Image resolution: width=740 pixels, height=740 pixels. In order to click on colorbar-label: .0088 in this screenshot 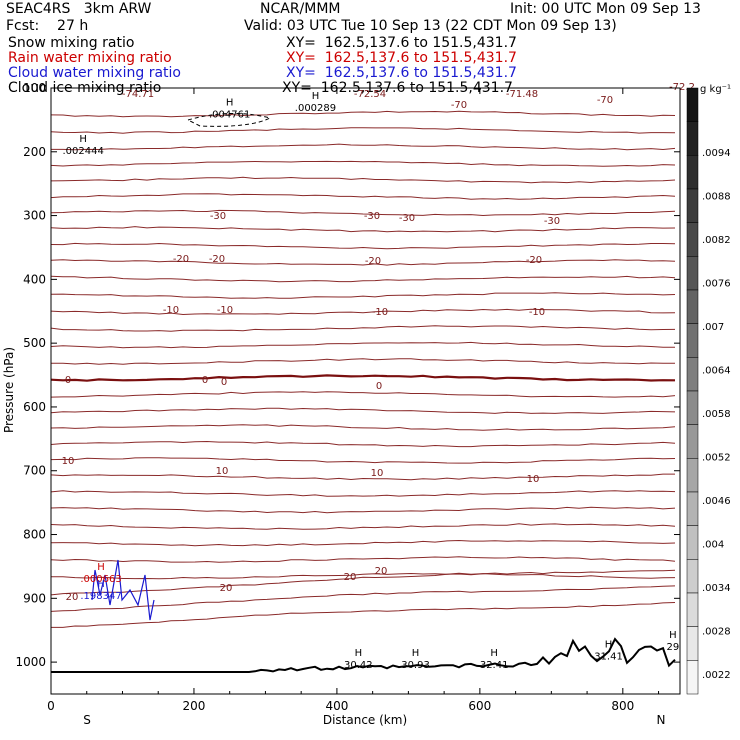, I will do `click(716, 197)`.